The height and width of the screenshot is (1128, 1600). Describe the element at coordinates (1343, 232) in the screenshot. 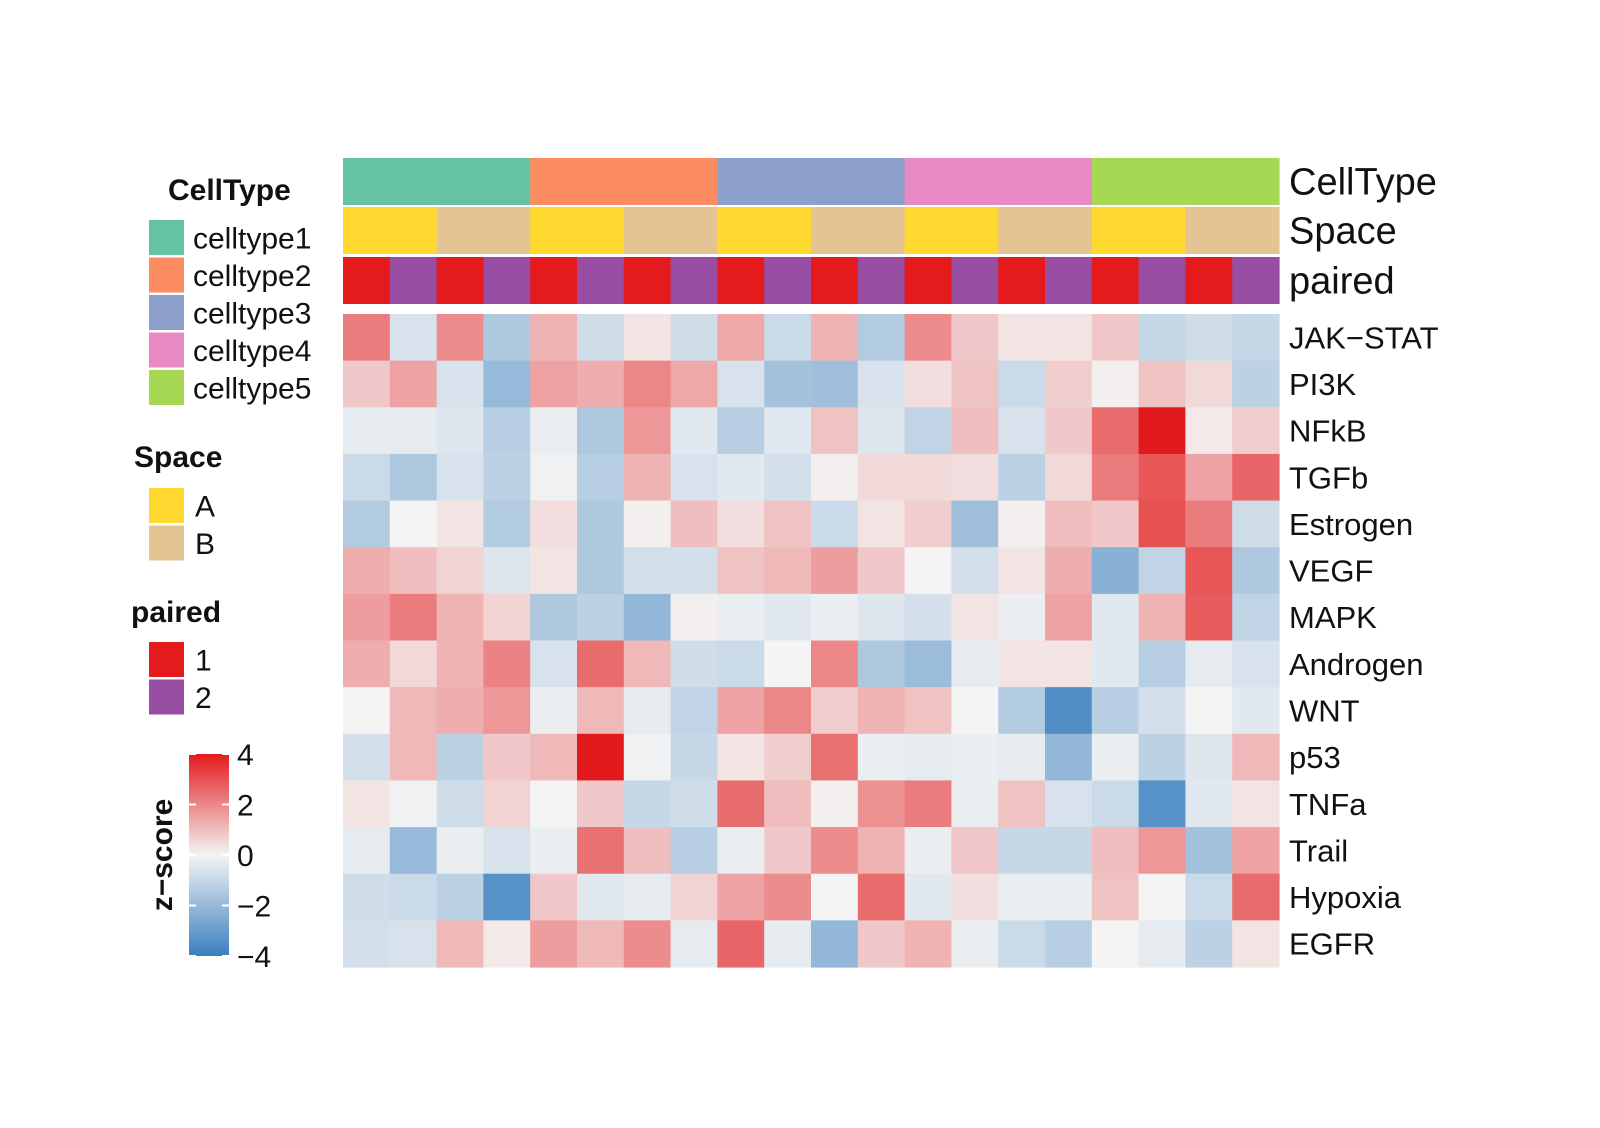

I see `annotation-label: Space` at that location.